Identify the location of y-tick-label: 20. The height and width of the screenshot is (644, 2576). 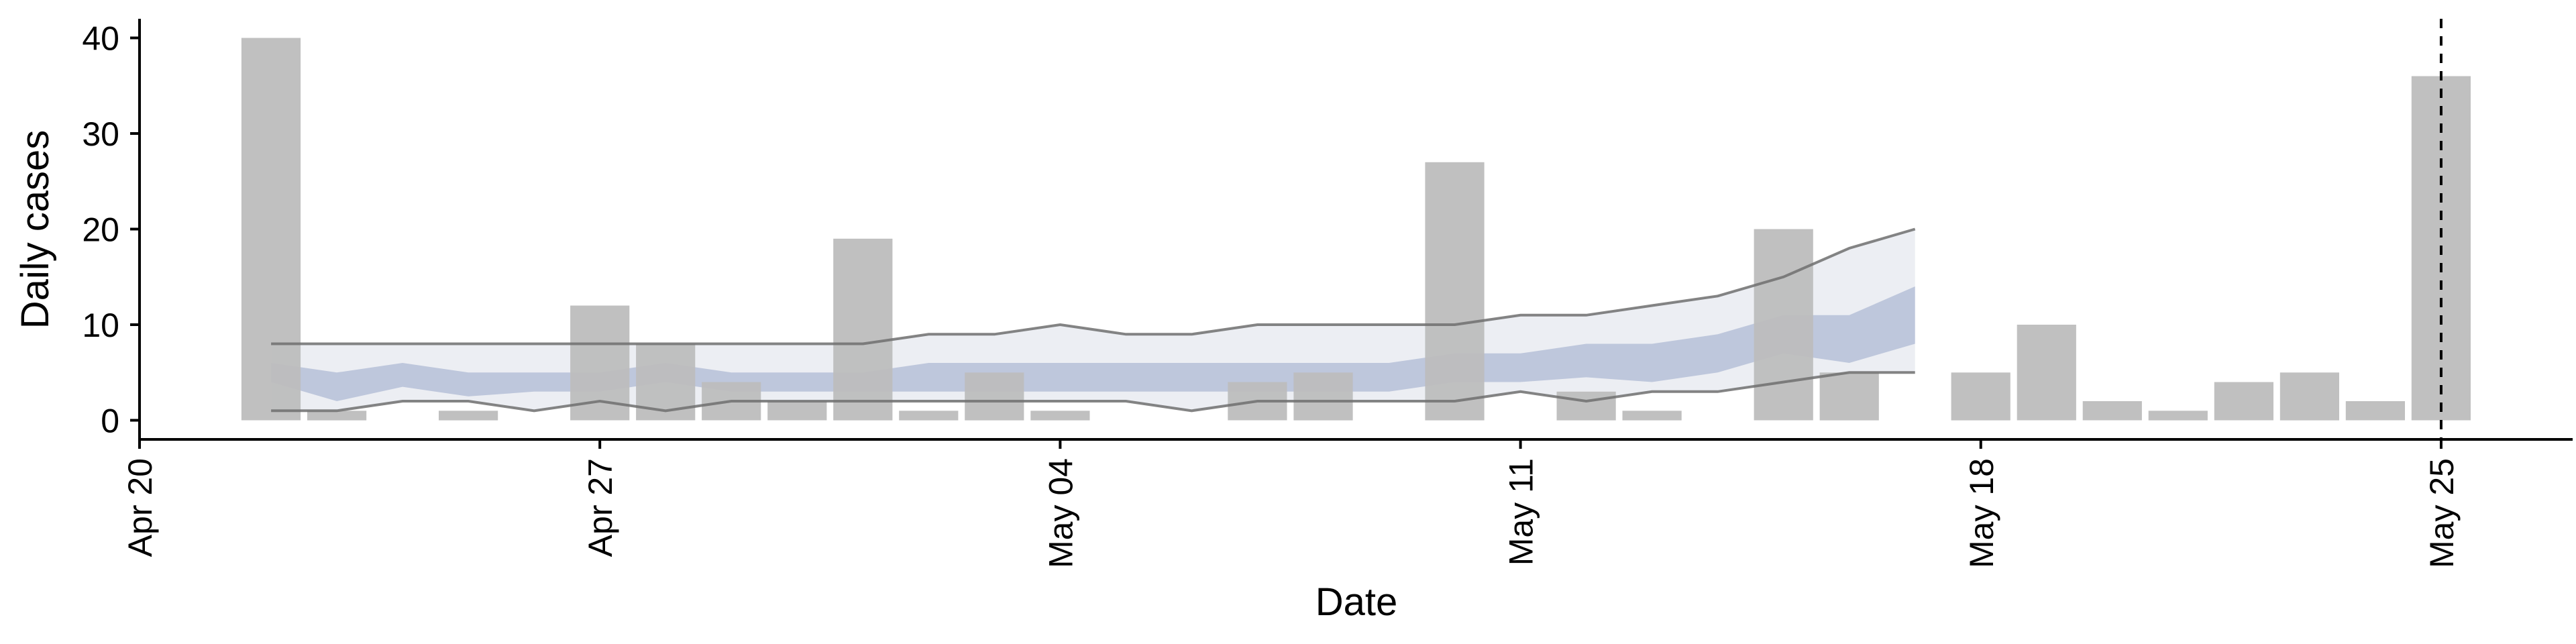
(100, 230).